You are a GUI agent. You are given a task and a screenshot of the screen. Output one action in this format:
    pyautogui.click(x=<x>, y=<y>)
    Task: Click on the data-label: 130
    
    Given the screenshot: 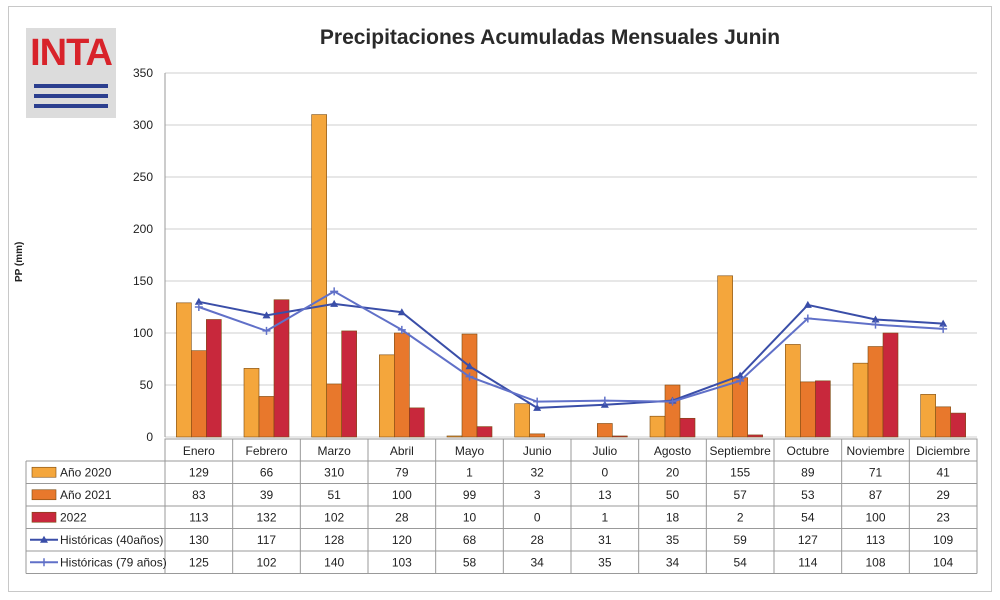 What is the action you would take?
    pyautogui.click(x=199, y=540)
    